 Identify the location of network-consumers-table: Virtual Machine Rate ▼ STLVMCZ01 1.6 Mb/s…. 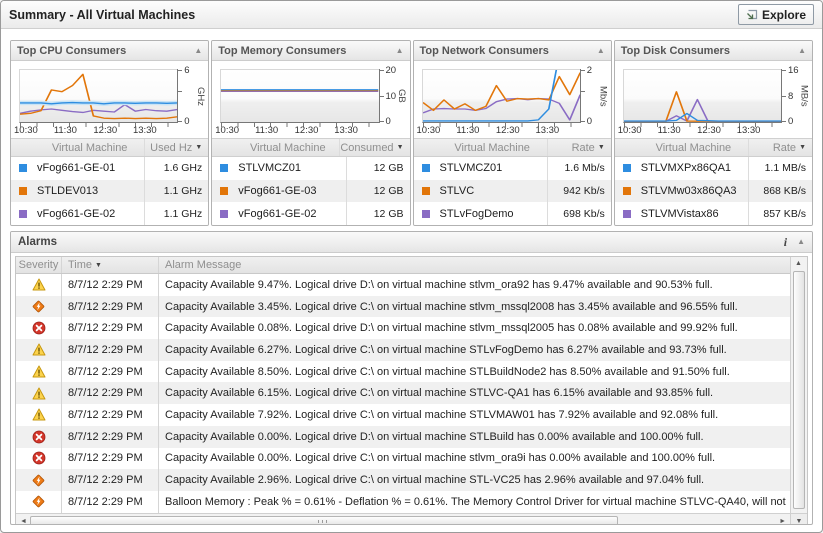
(512, 181).